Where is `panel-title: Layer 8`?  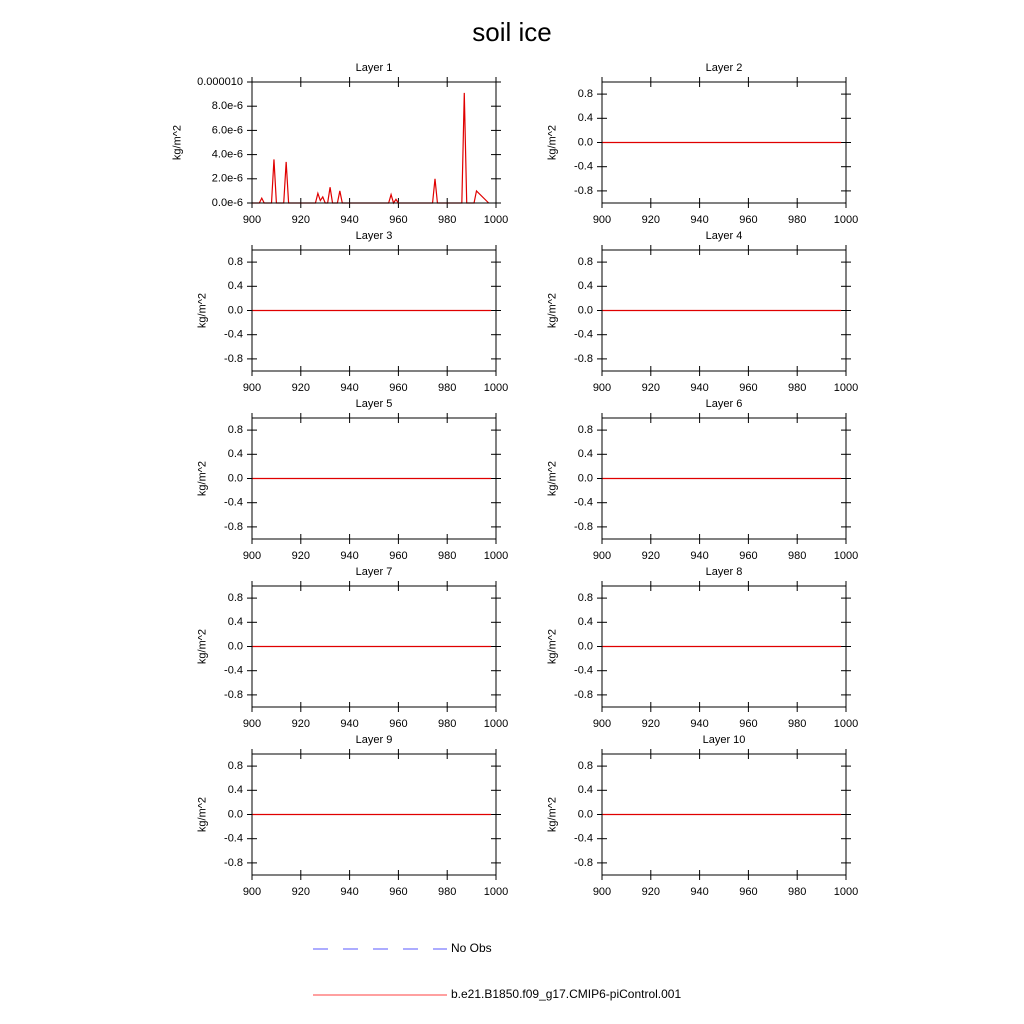 panel-title: Layer 8 is located at coordinates (724, 572).